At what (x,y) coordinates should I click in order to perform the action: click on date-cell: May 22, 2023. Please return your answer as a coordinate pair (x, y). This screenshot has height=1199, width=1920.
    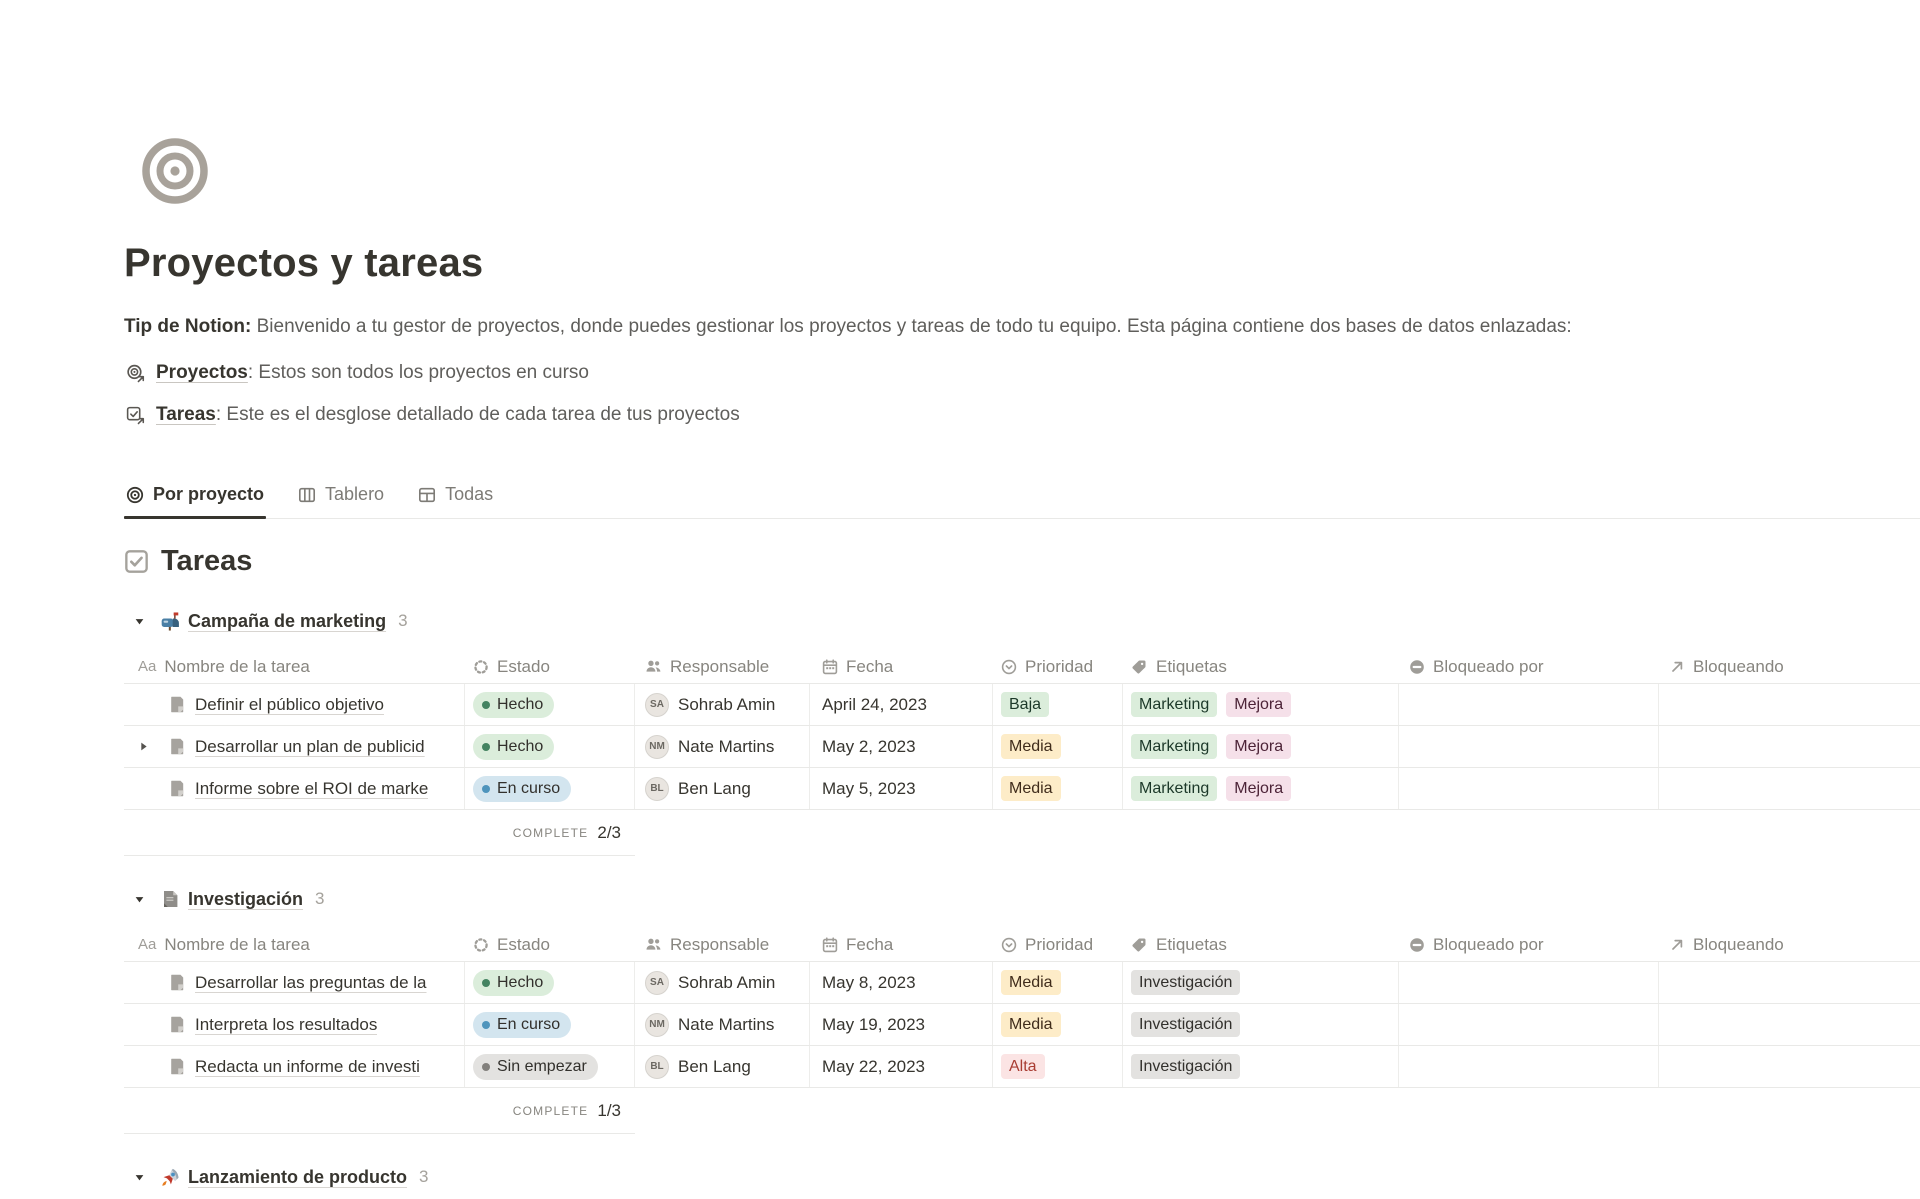
    Looking at the image, I should click on (901, 1066).